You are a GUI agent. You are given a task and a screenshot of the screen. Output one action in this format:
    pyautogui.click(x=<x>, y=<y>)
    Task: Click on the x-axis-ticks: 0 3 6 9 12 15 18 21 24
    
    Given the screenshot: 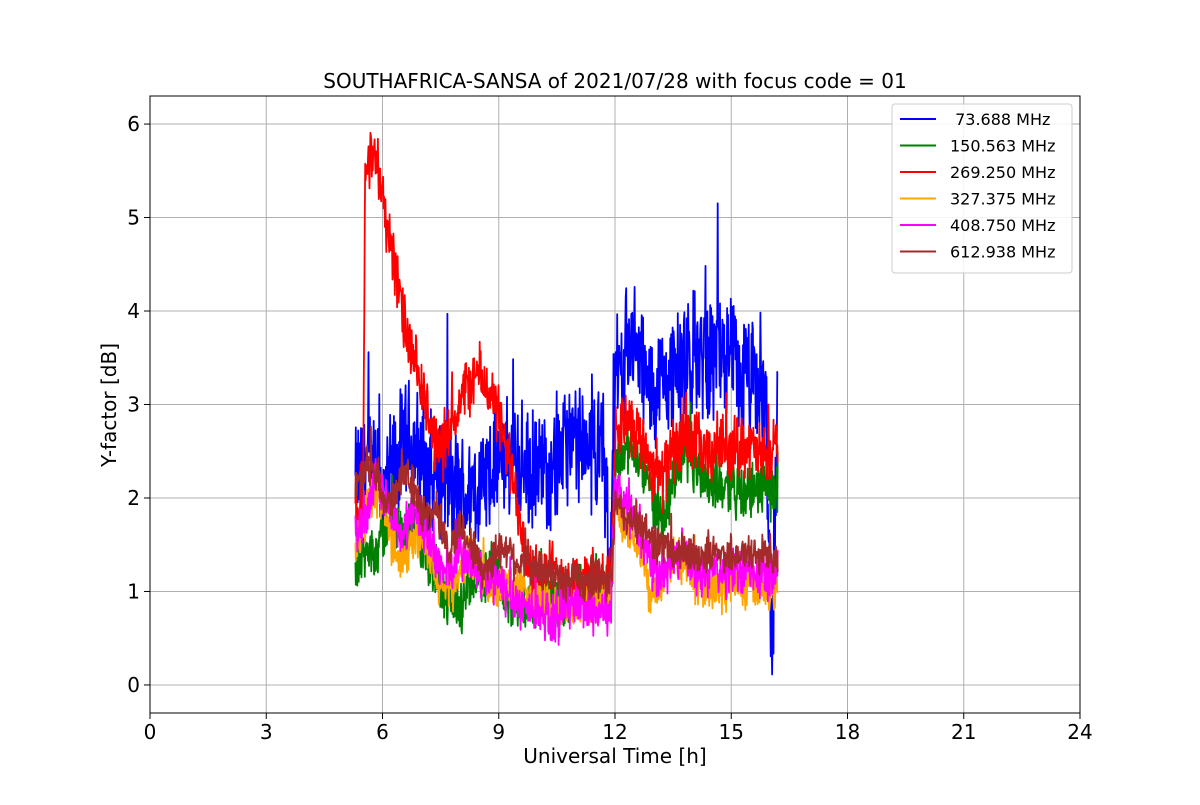 What is the action you would take?
    pyautogui.click(x=618, y=728)
    